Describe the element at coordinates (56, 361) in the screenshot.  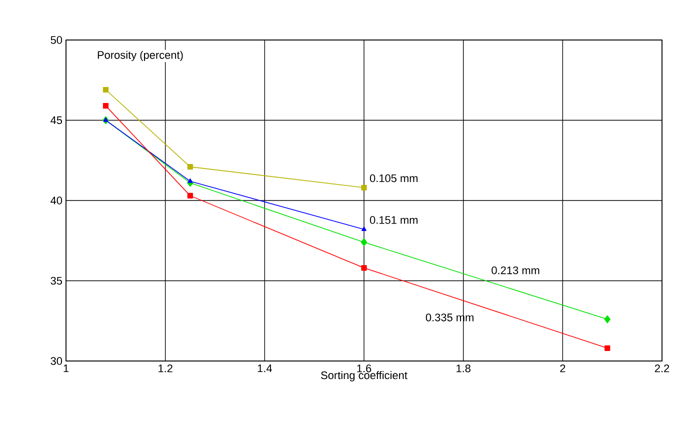
I see `y-tick-label: 30` at that location.